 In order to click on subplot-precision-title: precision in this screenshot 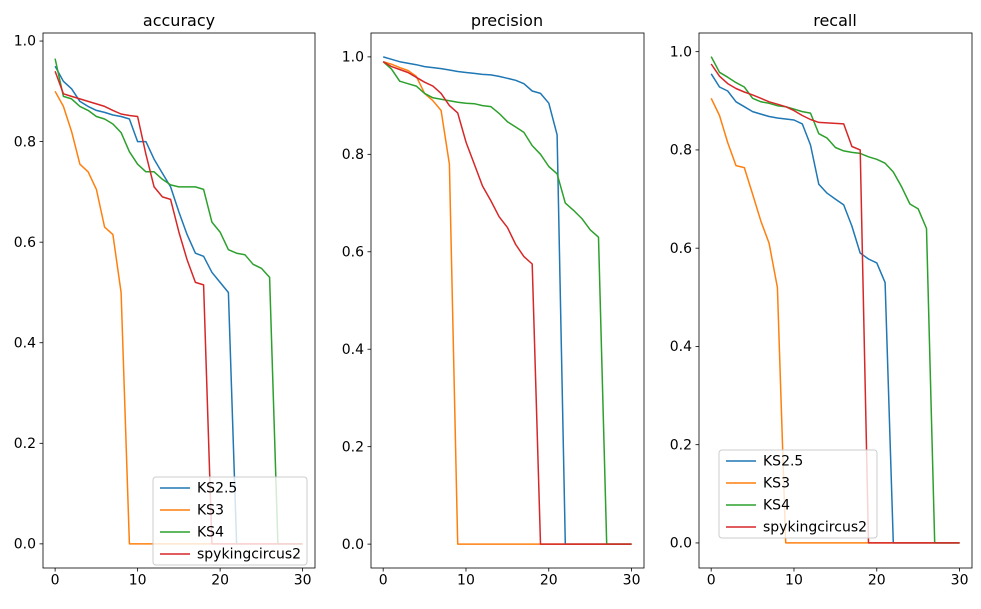, I will do `click(507, 20)`.